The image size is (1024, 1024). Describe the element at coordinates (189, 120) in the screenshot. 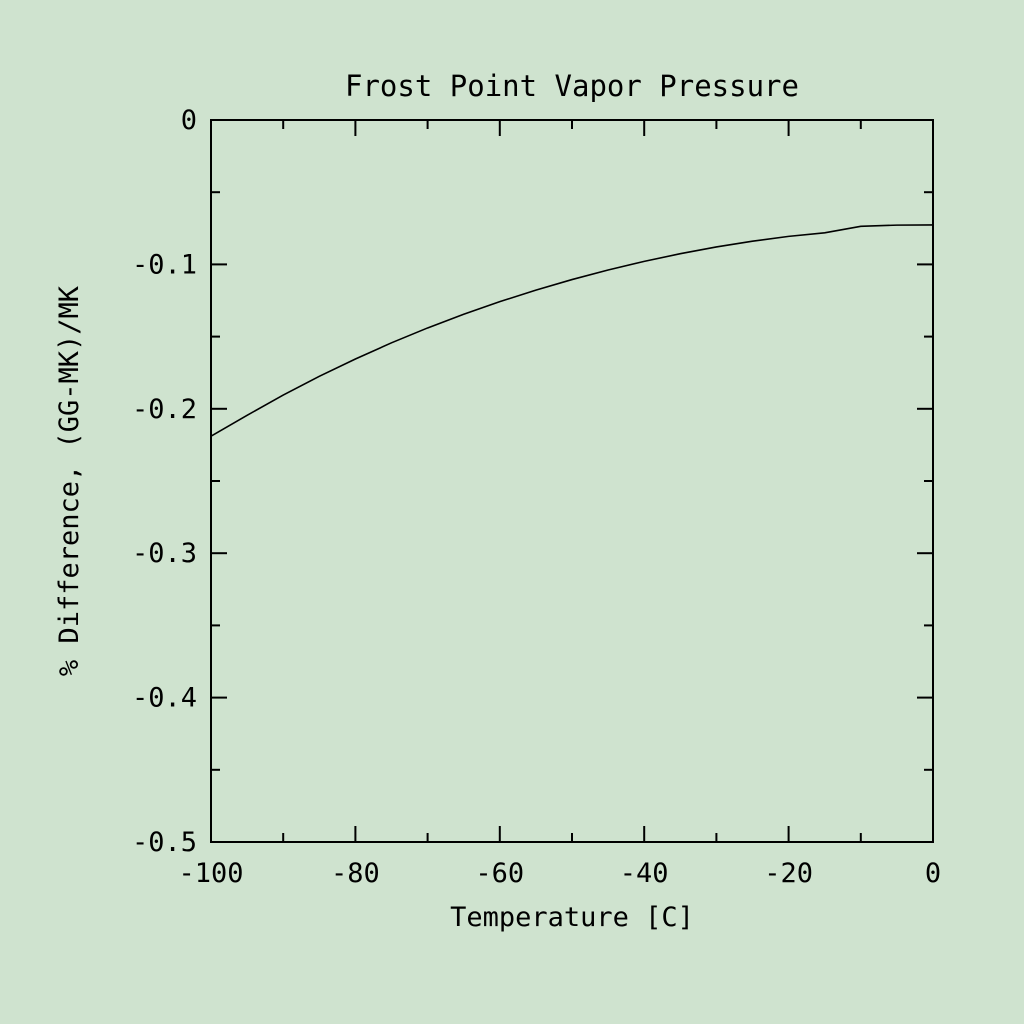

I see `y-tick-label: 0` at that location.